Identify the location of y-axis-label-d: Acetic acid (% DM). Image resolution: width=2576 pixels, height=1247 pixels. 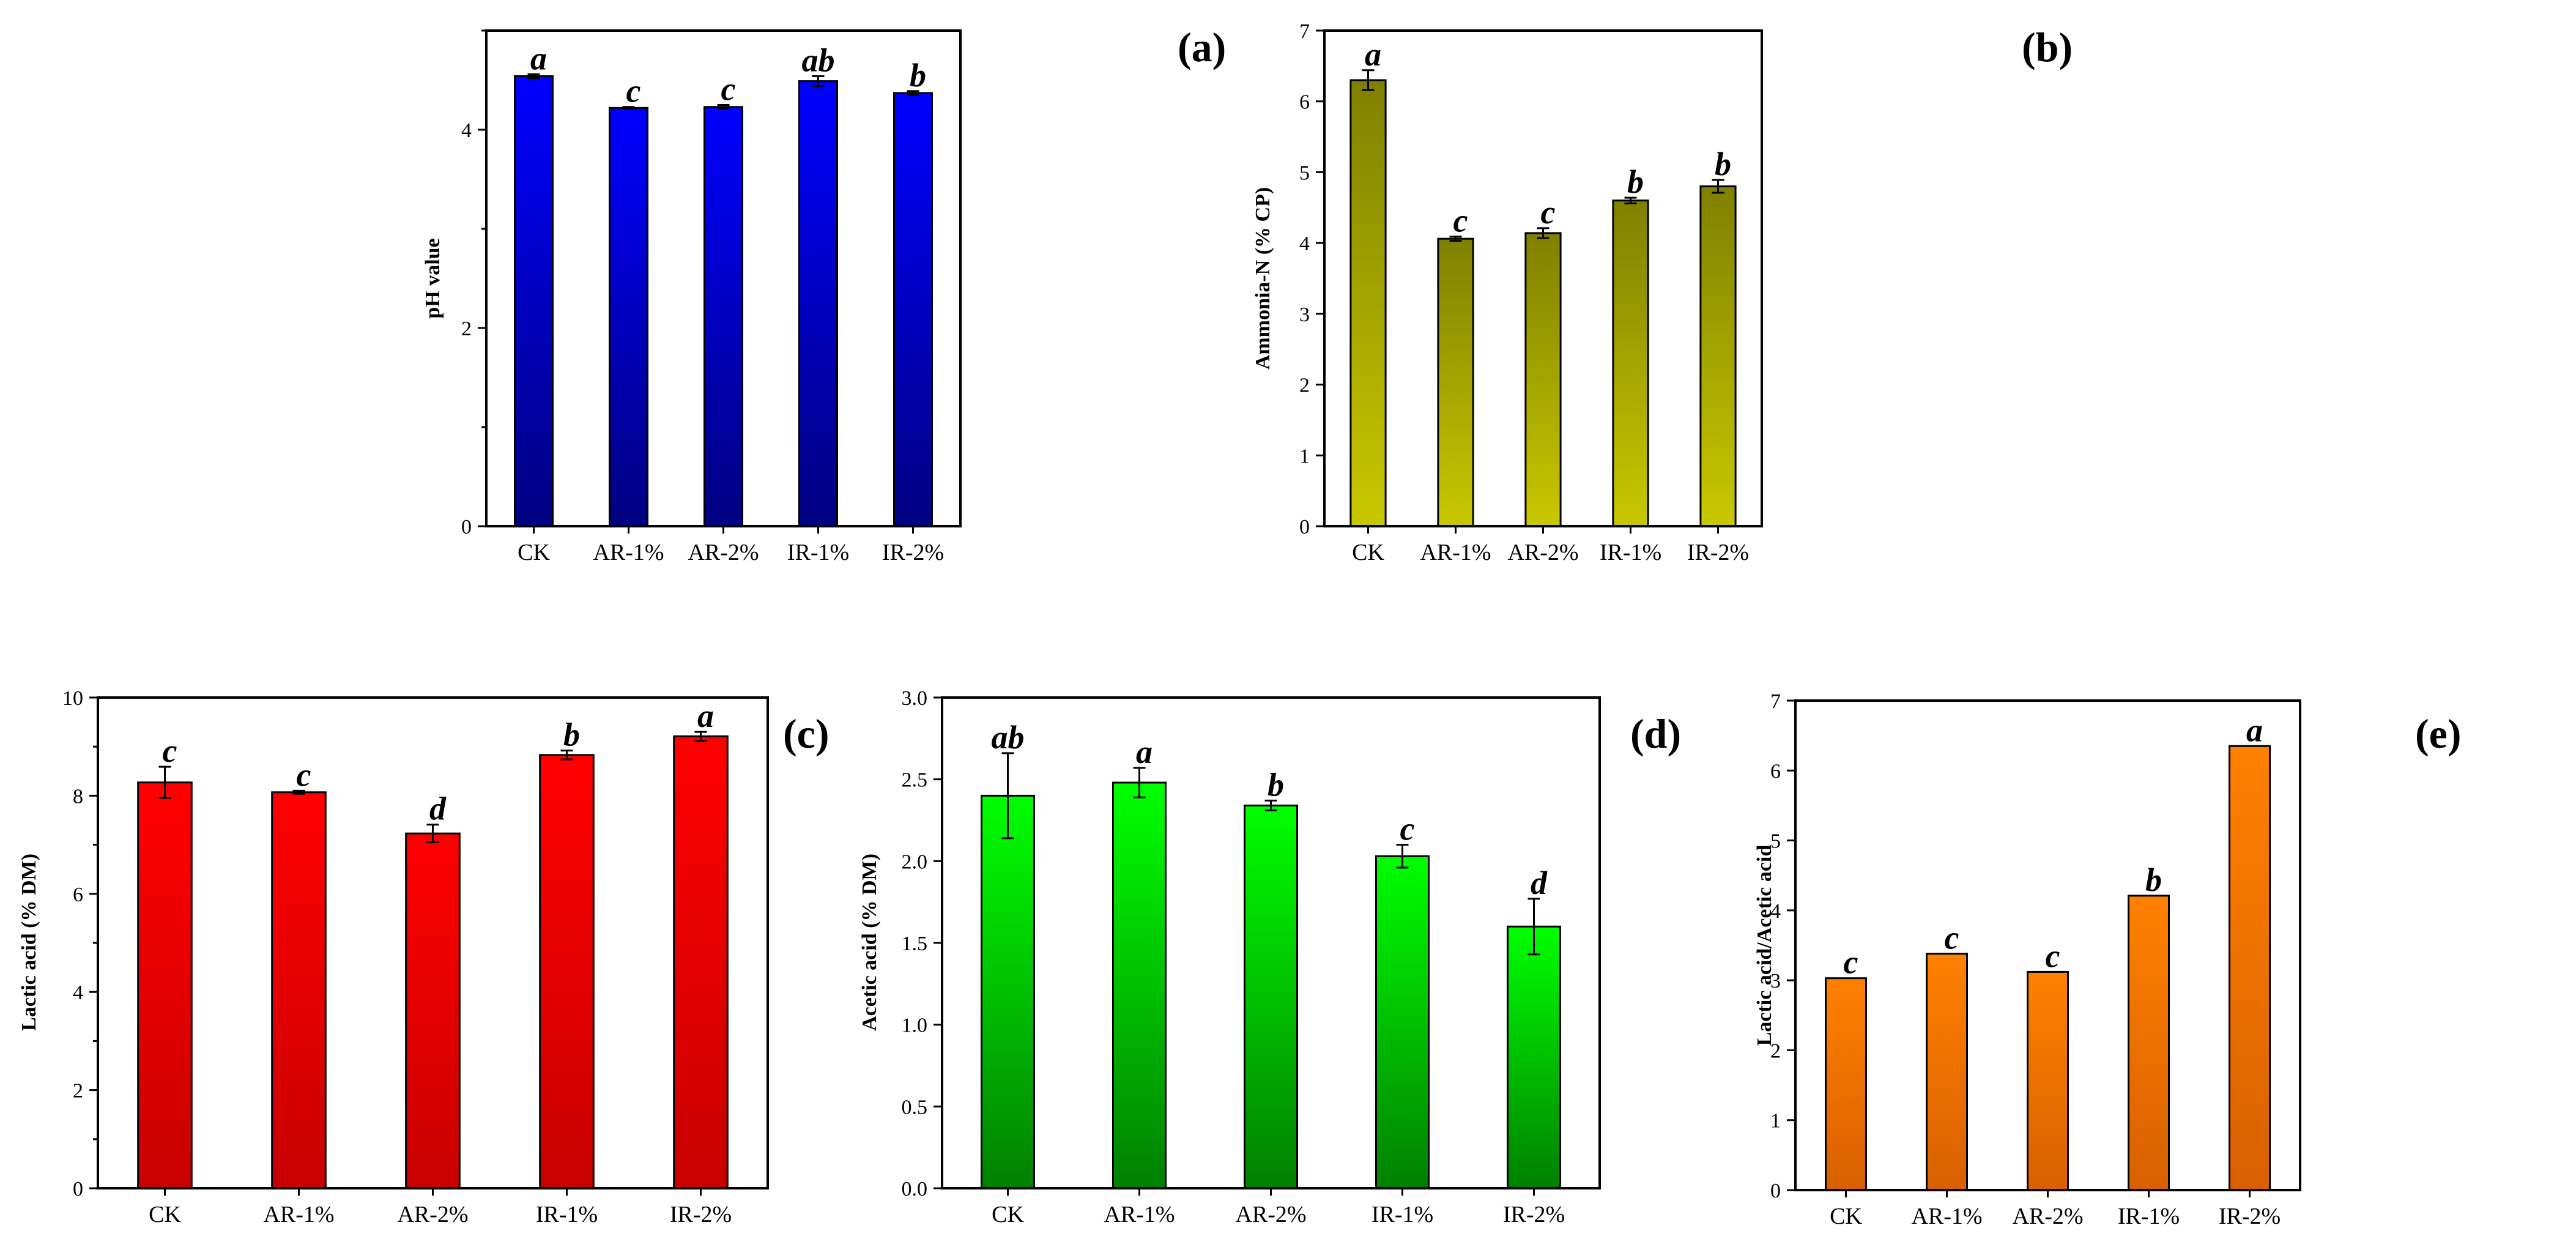
(869, 942).